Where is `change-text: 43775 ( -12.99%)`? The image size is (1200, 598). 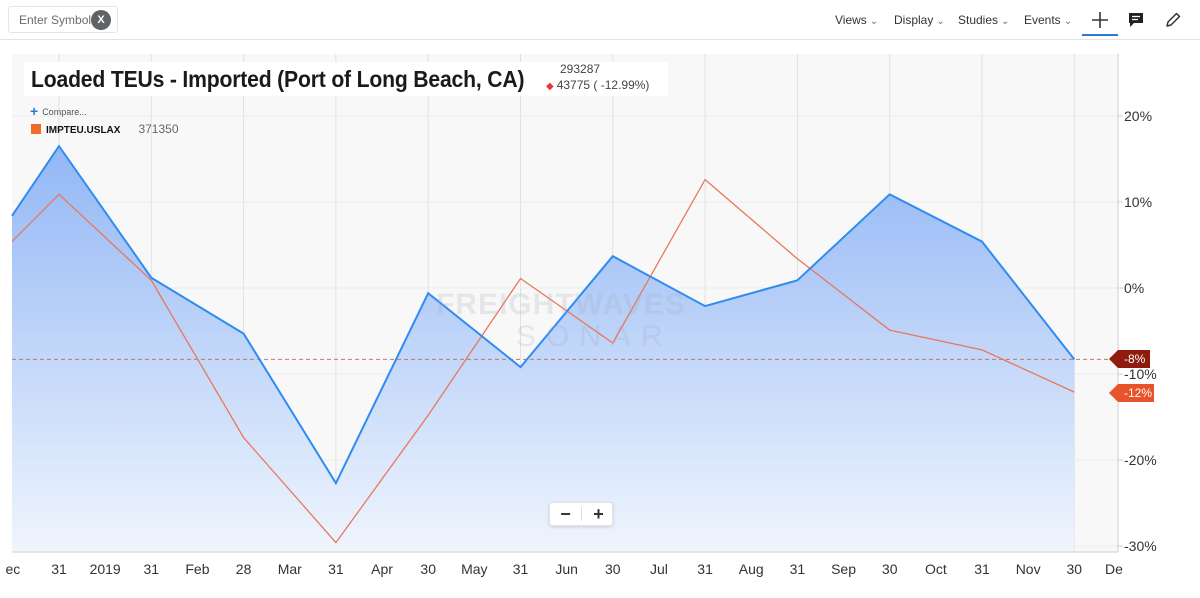
change-text: 43775 ( -12.99%) is located at coordinates (603, 85).